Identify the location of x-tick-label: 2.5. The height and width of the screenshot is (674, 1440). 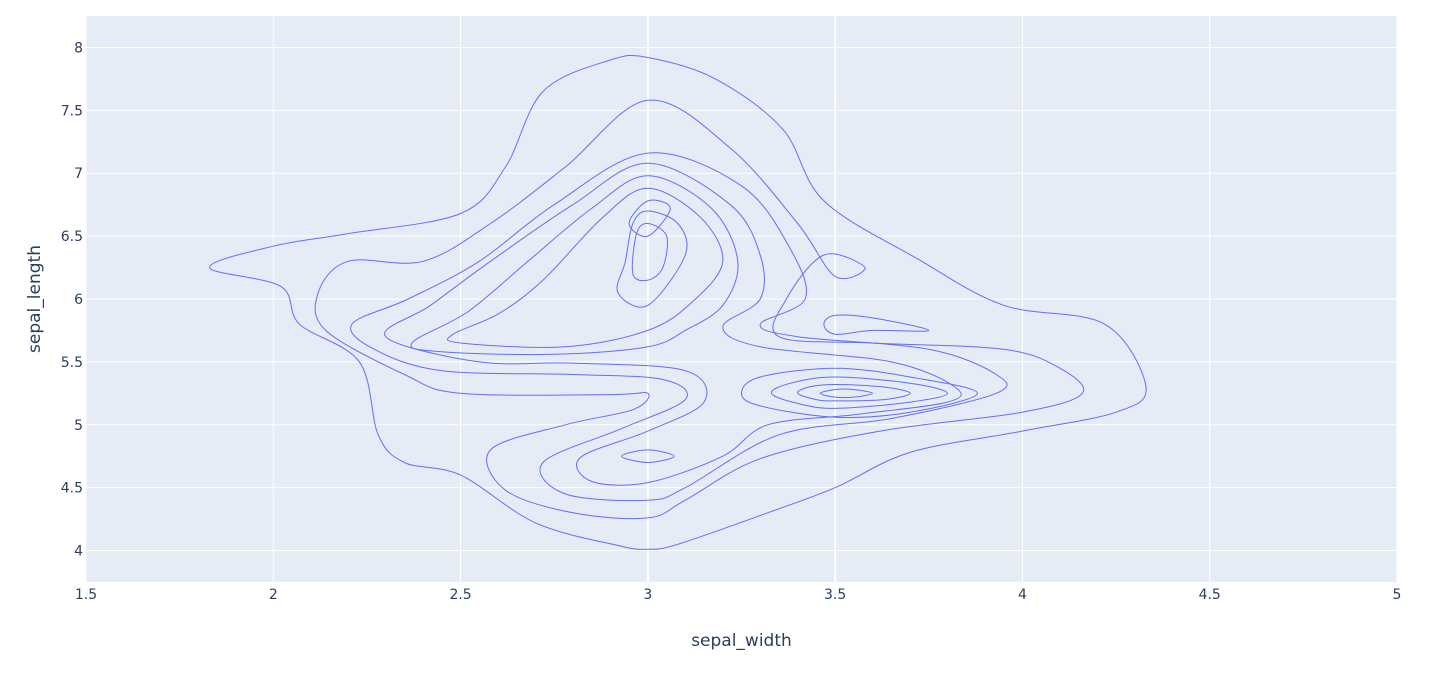
(460, 595).